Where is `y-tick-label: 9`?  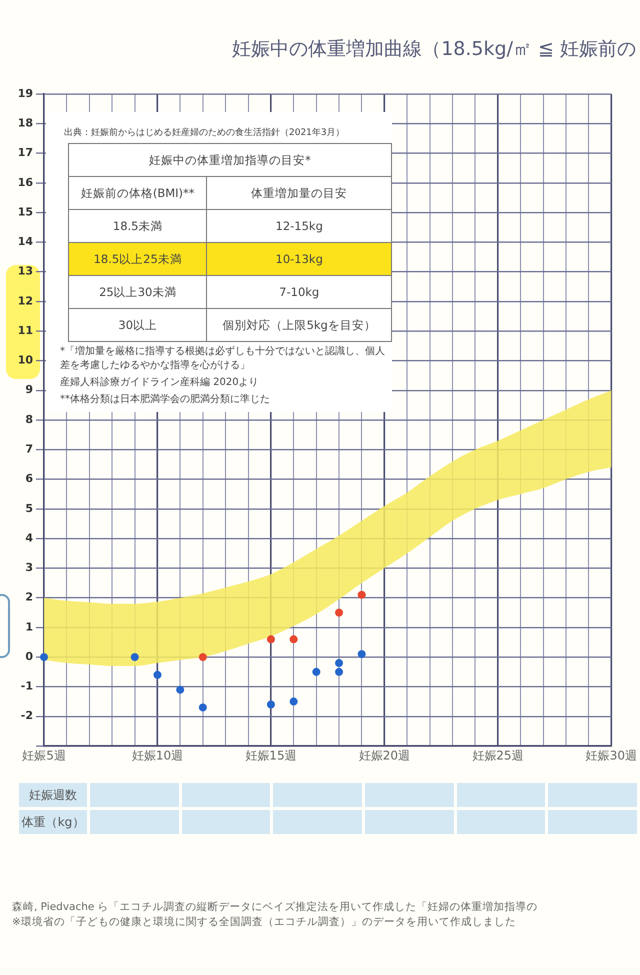 y-tick-label: 9 is located at coordinates (29, 389).